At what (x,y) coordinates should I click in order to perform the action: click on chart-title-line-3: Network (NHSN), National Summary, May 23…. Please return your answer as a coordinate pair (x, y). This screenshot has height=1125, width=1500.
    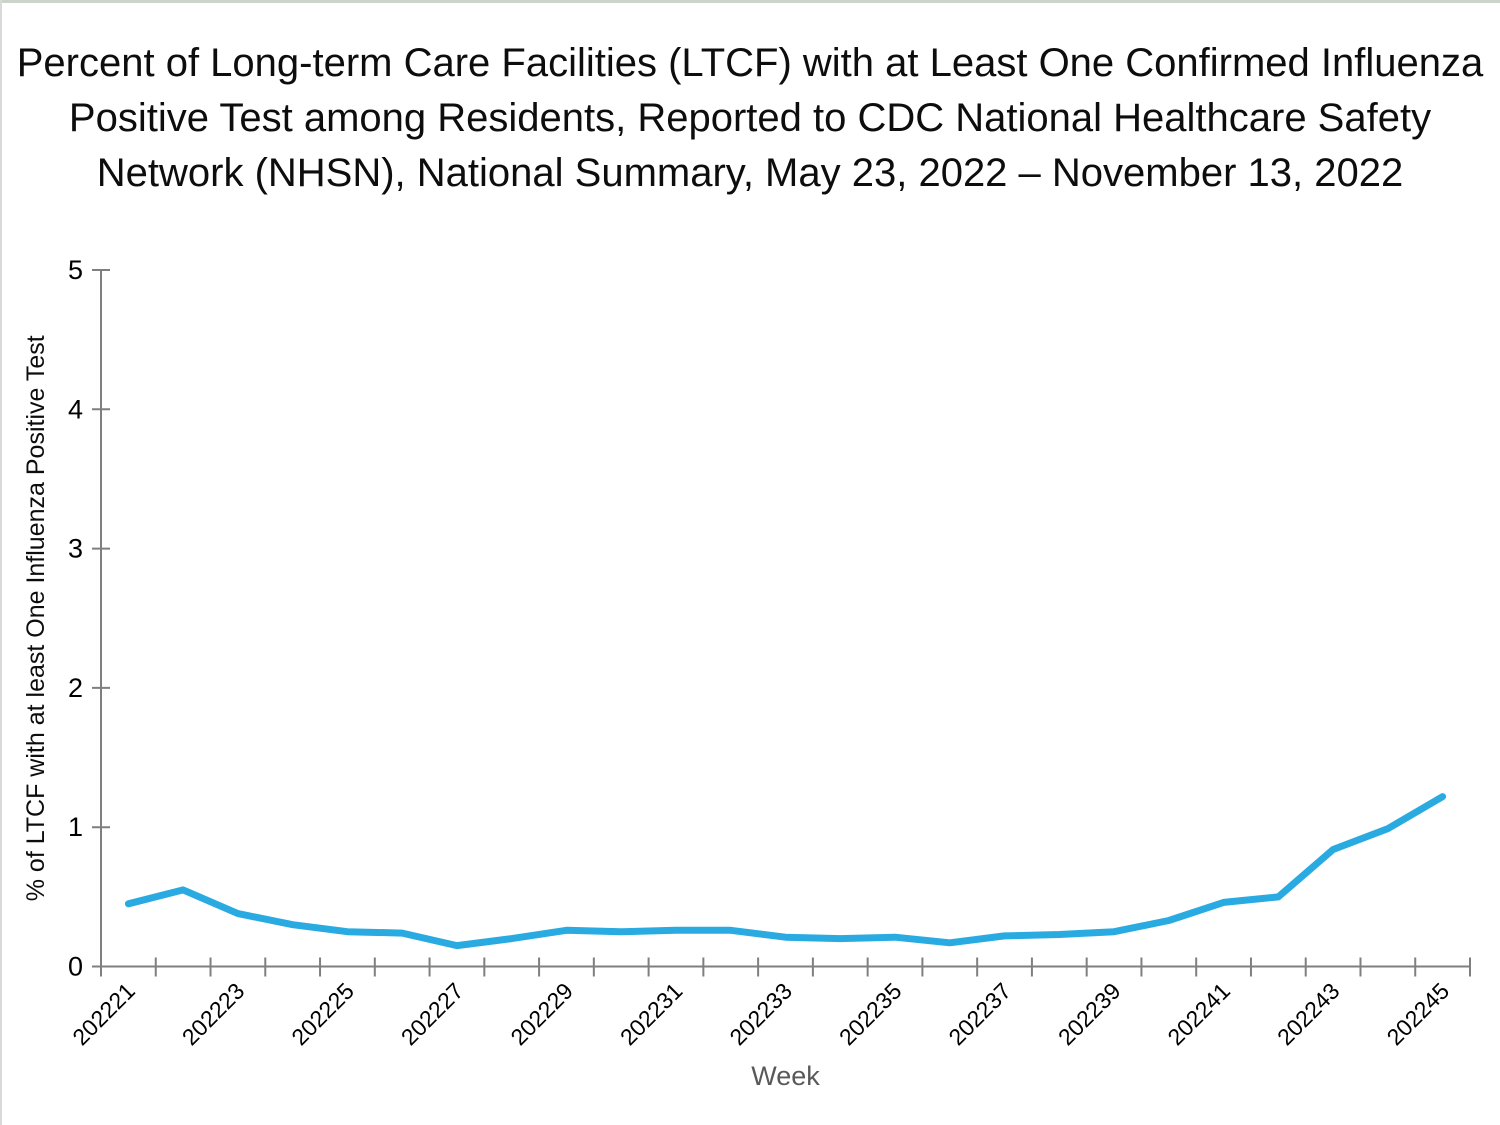
    Looking at the image, I should click on (750, 173).